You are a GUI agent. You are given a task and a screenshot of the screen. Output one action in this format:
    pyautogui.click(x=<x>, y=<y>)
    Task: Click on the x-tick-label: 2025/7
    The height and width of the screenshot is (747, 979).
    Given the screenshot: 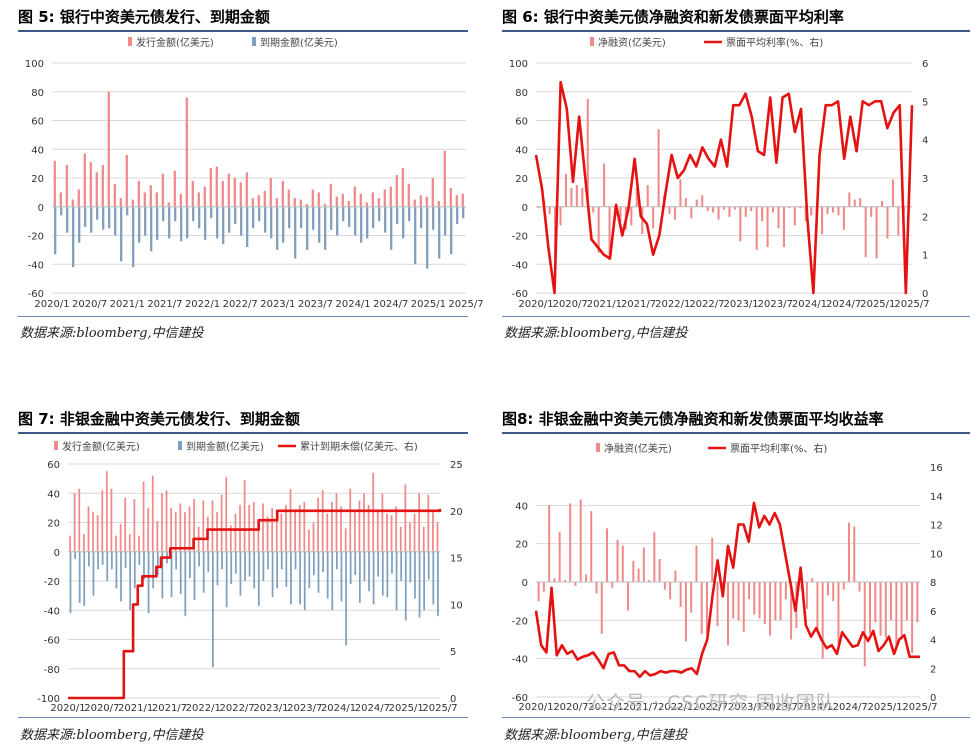 What is the action you would take?
    pyautogui.click(x=911, y=304)
    